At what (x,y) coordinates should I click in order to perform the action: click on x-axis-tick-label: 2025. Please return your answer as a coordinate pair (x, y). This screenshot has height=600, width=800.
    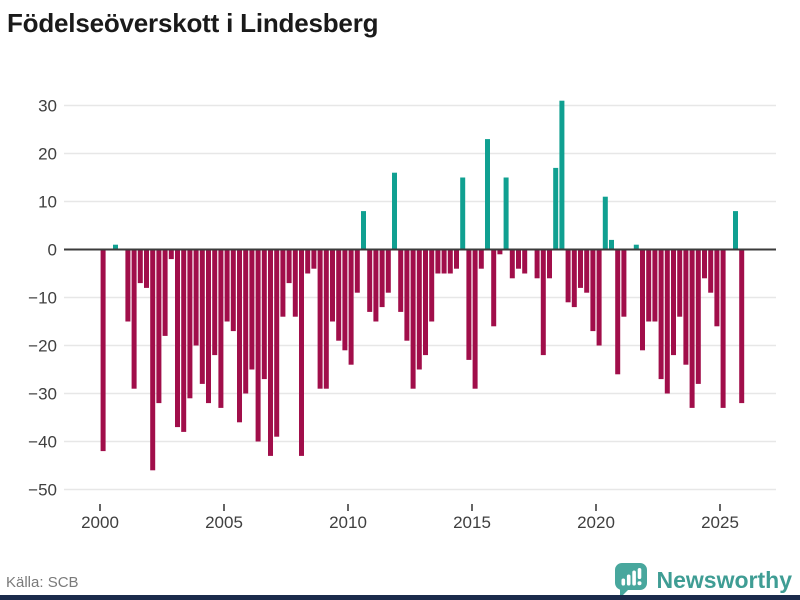
    Looking at the image, I should click on (720, 522).